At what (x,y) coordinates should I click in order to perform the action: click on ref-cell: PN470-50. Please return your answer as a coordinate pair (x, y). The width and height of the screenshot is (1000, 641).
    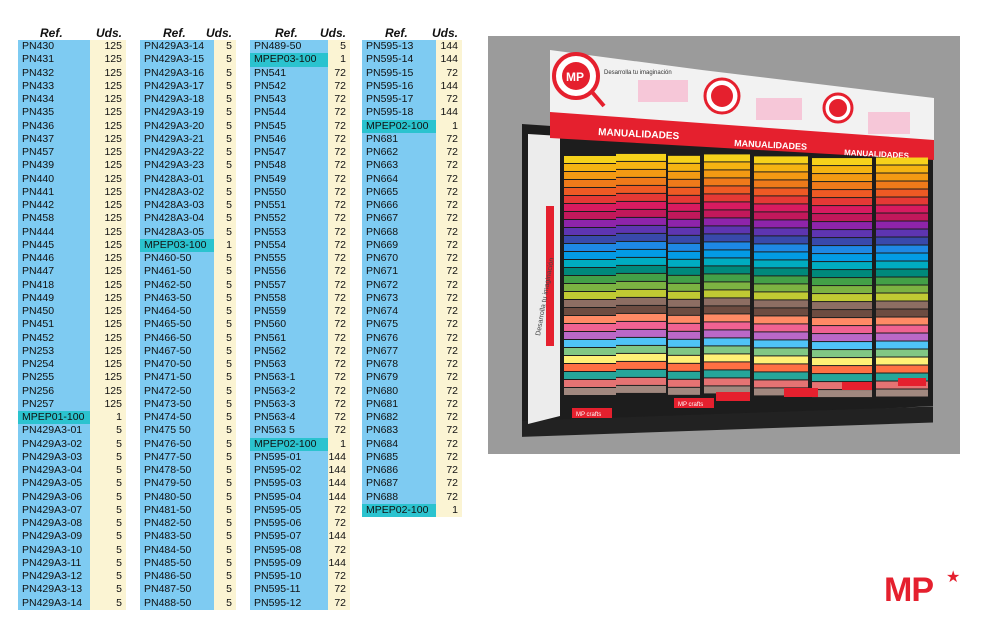
    Looking at the image, I should click on (177, 365).